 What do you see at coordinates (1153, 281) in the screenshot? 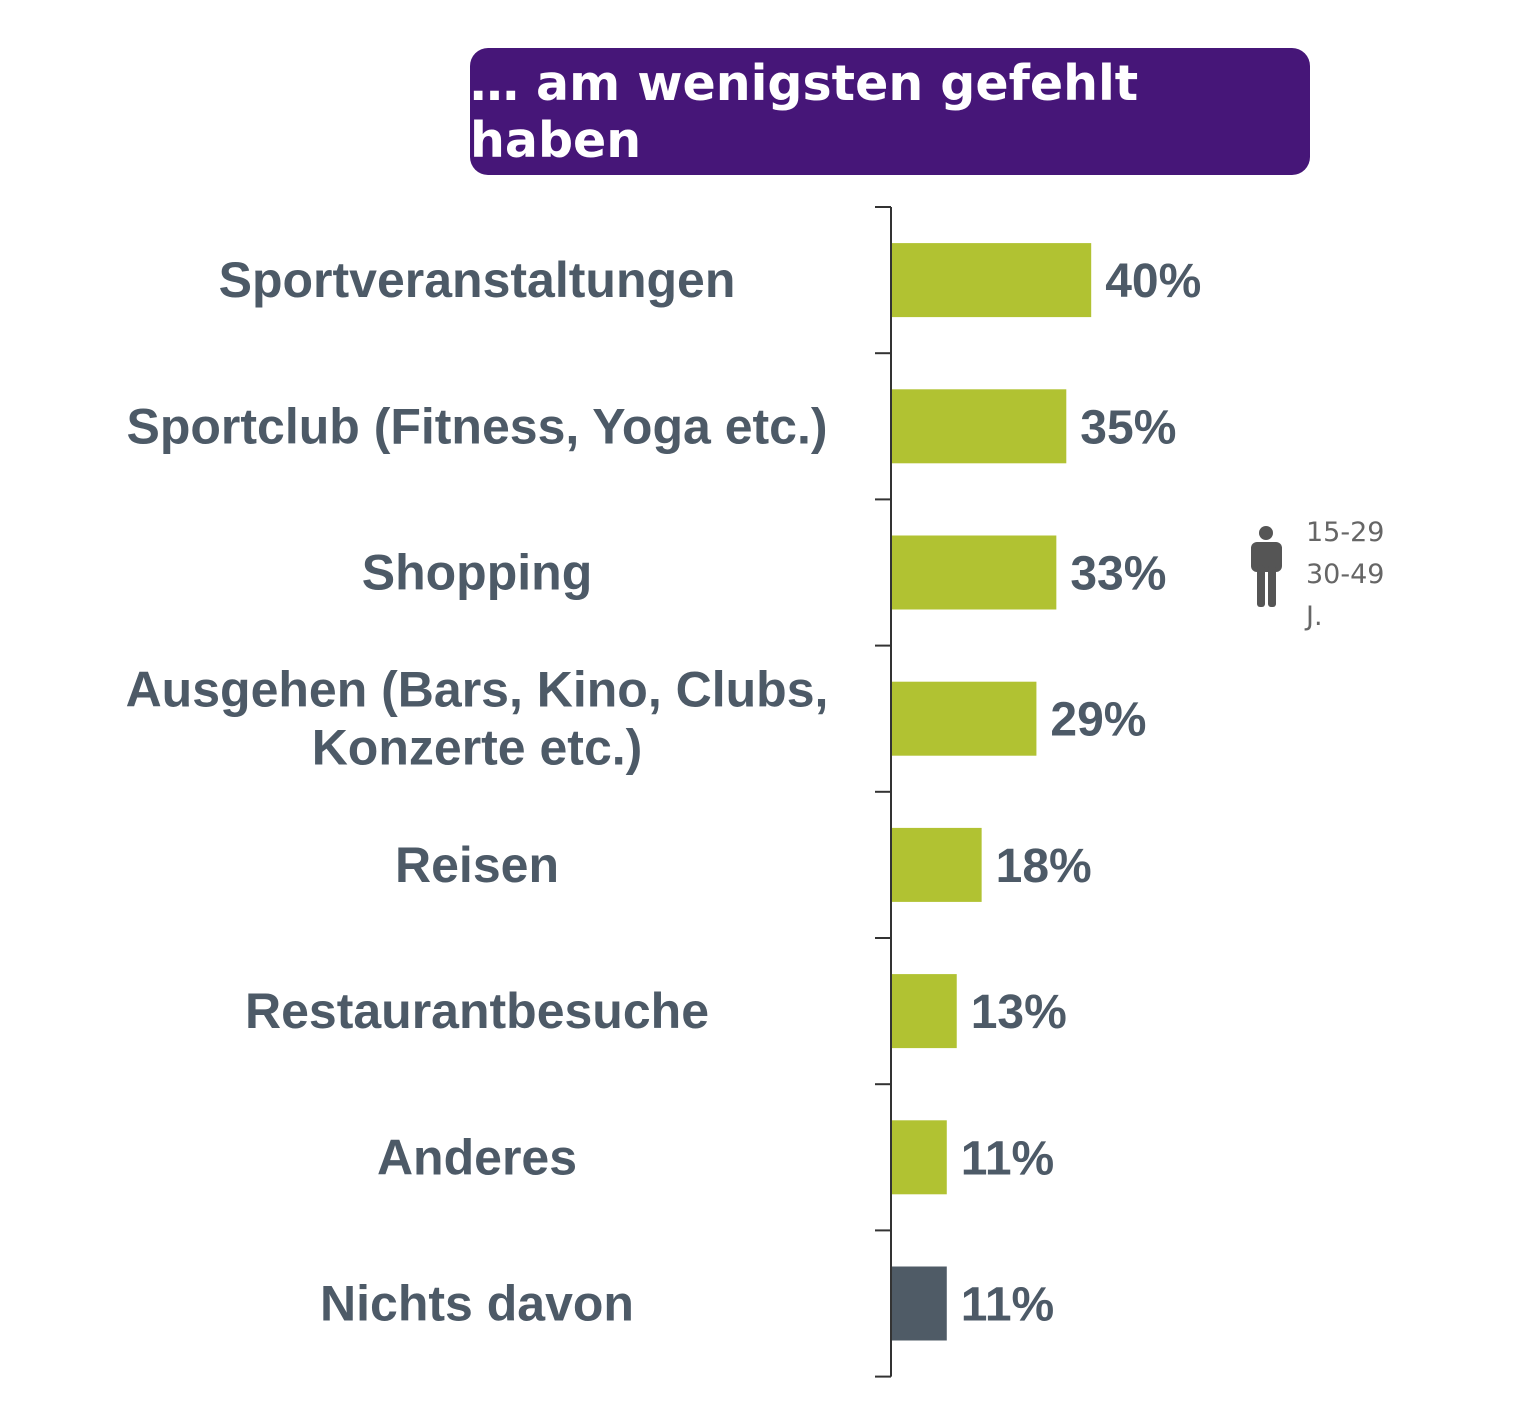
I see `value-label: 40%` at bounding box center [1153, 281].